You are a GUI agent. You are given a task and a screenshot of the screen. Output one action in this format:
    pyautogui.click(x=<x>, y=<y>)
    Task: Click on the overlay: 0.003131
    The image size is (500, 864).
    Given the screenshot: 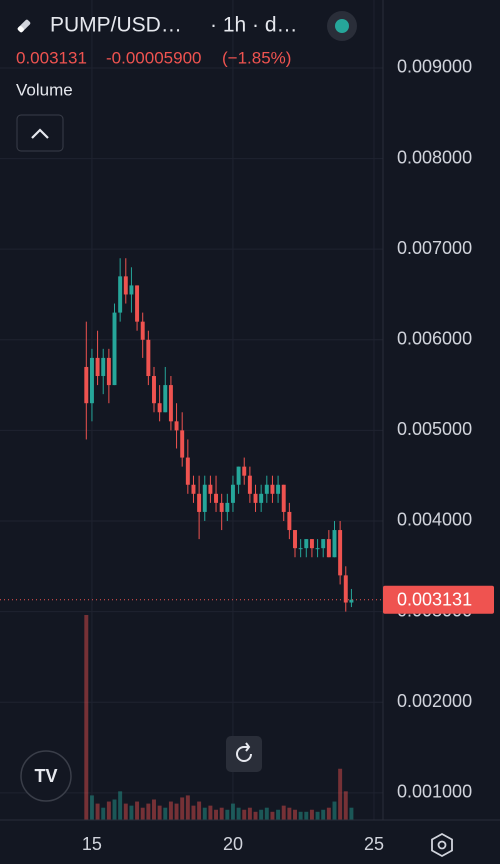 What is the action you would take?
    pyautogui.click(x=247, y=599)
    